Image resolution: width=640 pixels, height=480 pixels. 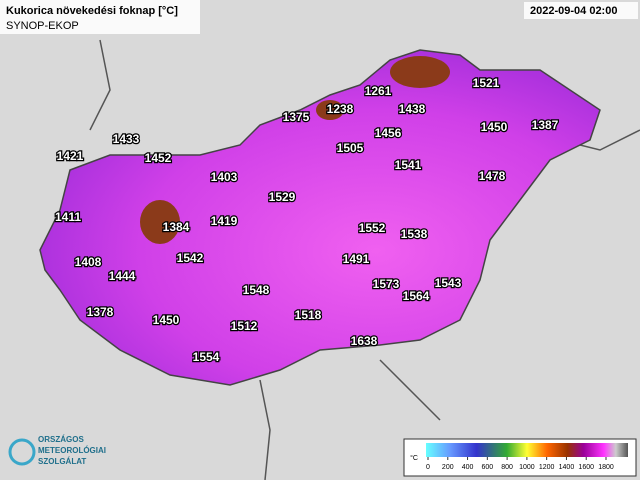 What do you see at coordinates (282, 197) in the screenshot?
I see `station-value: 1529` at bounding box center [282, 197].